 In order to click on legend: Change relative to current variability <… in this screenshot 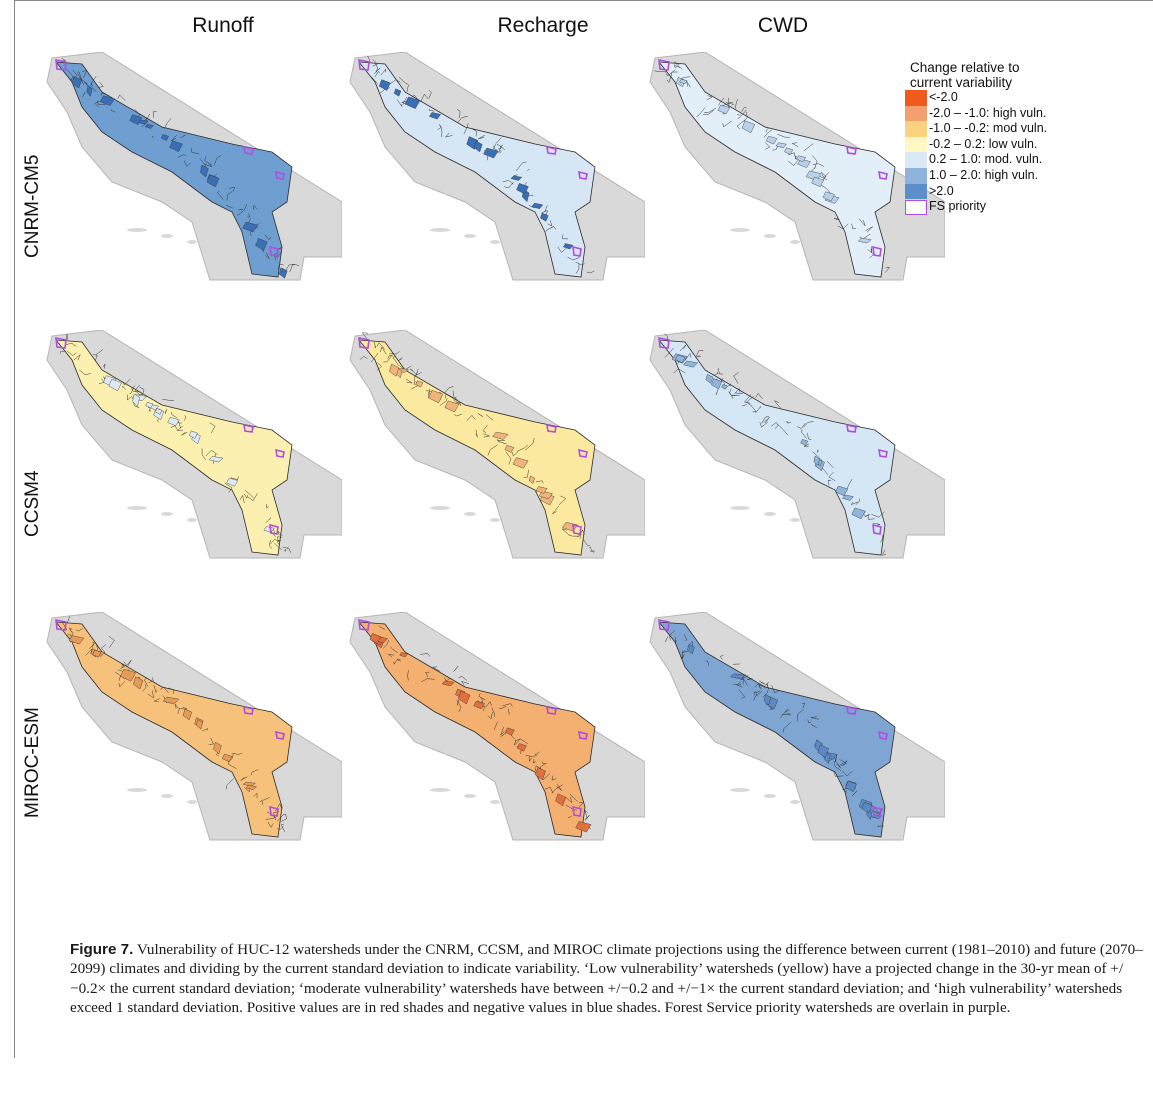, I will do `click(1025, 138)`.